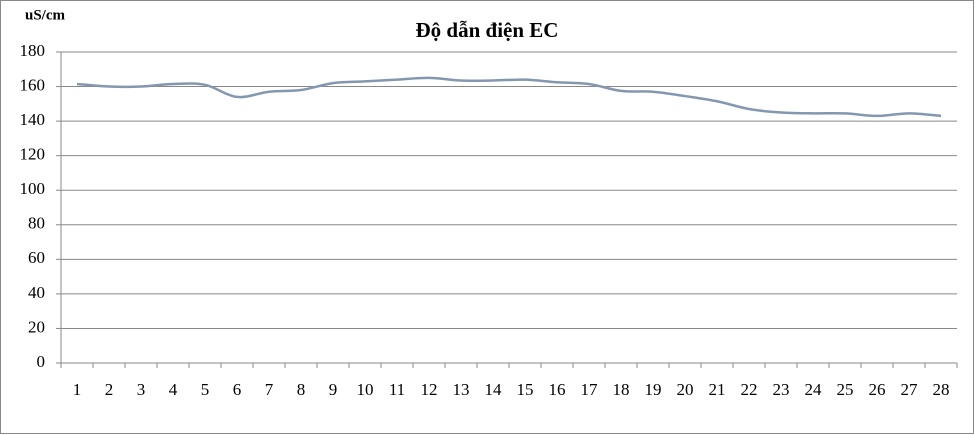  Describe the element at coordinates (749, 389) in the screenshot. I see `x-tick-label: 22` at that location.